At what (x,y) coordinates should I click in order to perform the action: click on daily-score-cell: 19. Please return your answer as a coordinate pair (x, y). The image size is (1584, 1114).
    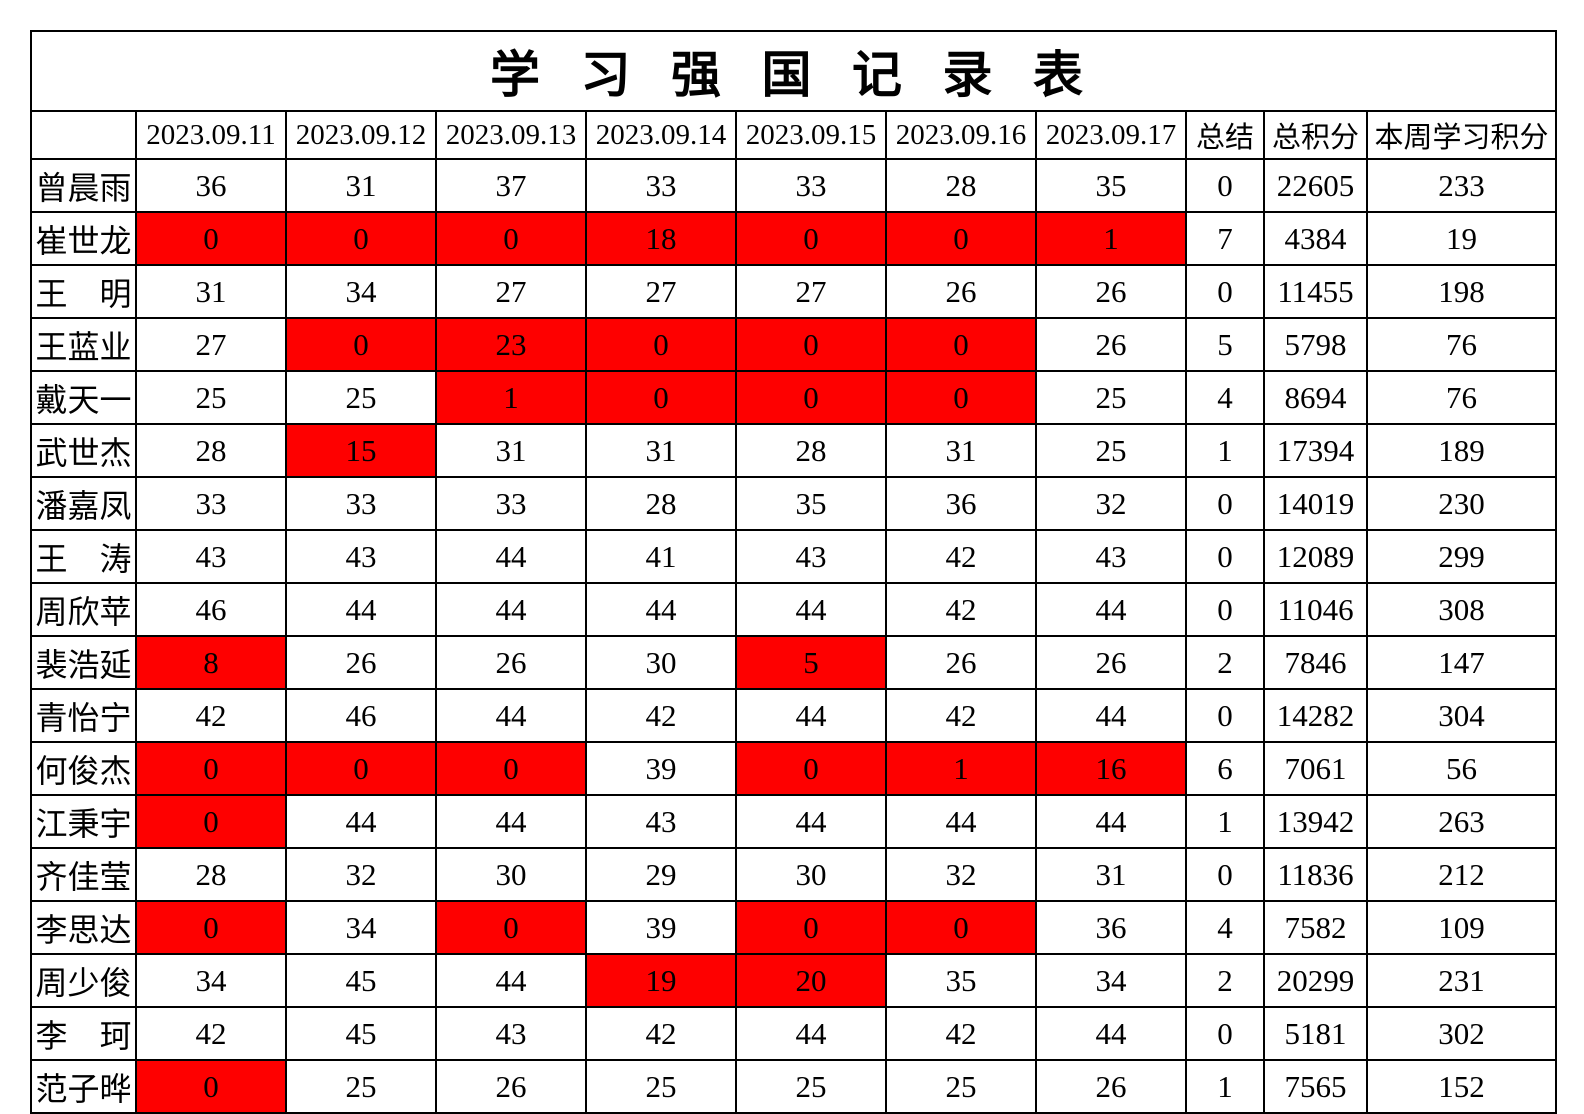
    Looking at the image, I should click on (661, 980).